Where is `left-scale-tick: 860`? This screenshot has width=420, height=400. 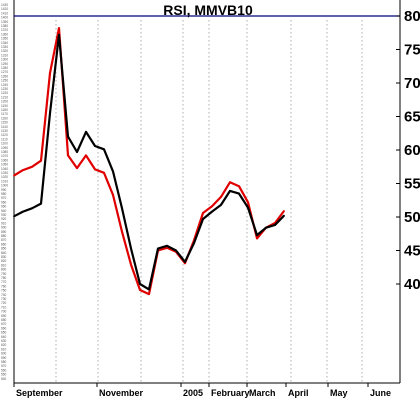
left-scale-tick: 860 is located at coordinates (4, 244).